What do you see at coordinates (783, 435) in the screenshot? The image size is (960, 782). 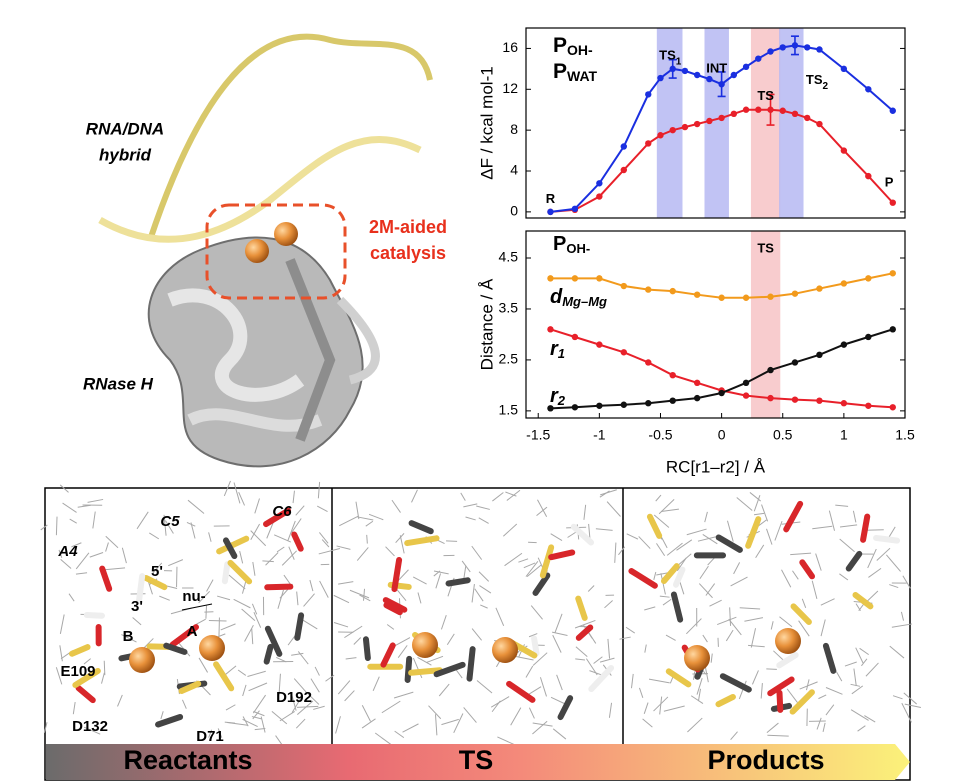 I see `x-tick-label: 0.5` at bounding box center [783, 435].